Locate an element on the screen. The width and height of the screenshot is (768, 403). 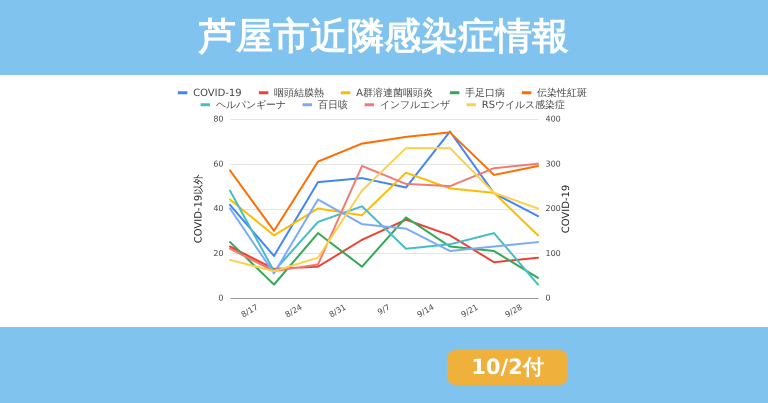
x-tick-label: 9/7 is located at coordinates (384, 309).